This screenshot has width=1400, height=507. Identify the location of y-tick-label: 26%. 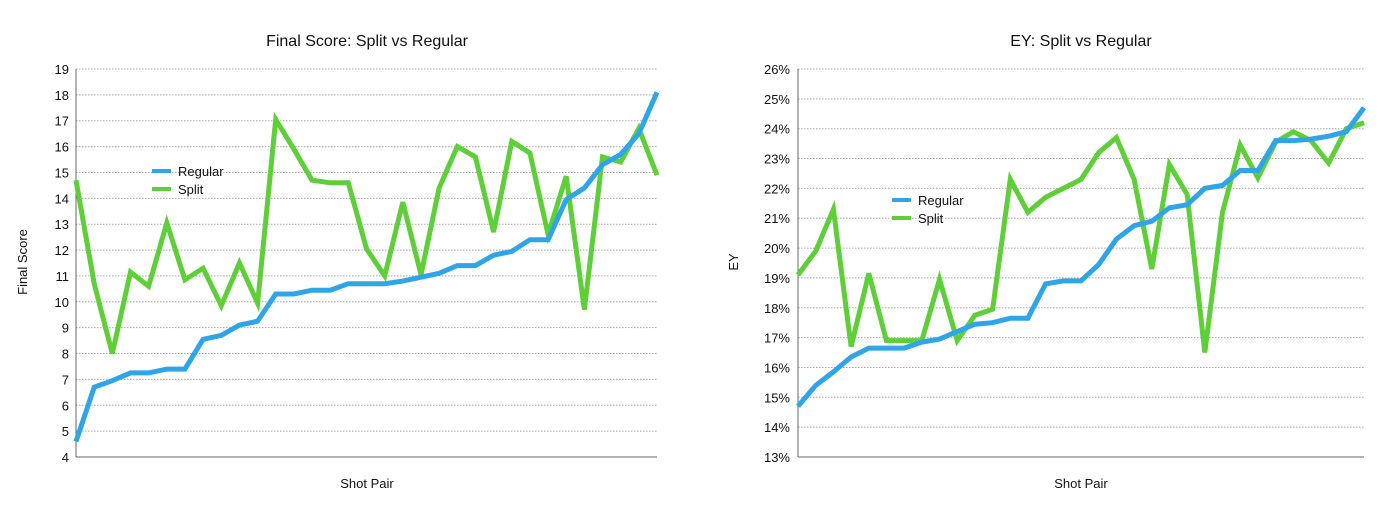
(777, 69).